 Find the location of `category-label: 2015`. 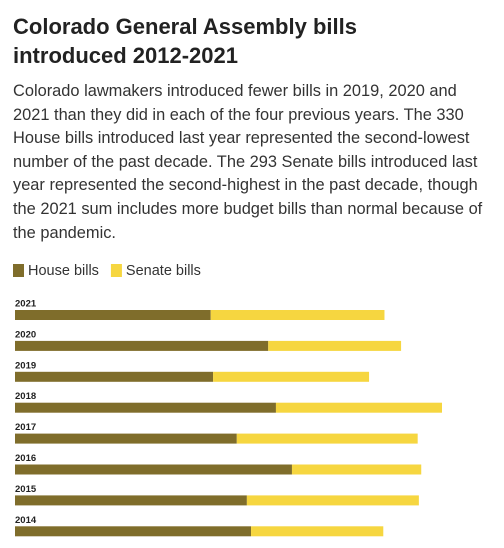

category-label: 2015 is located at coordinates (26, 489).